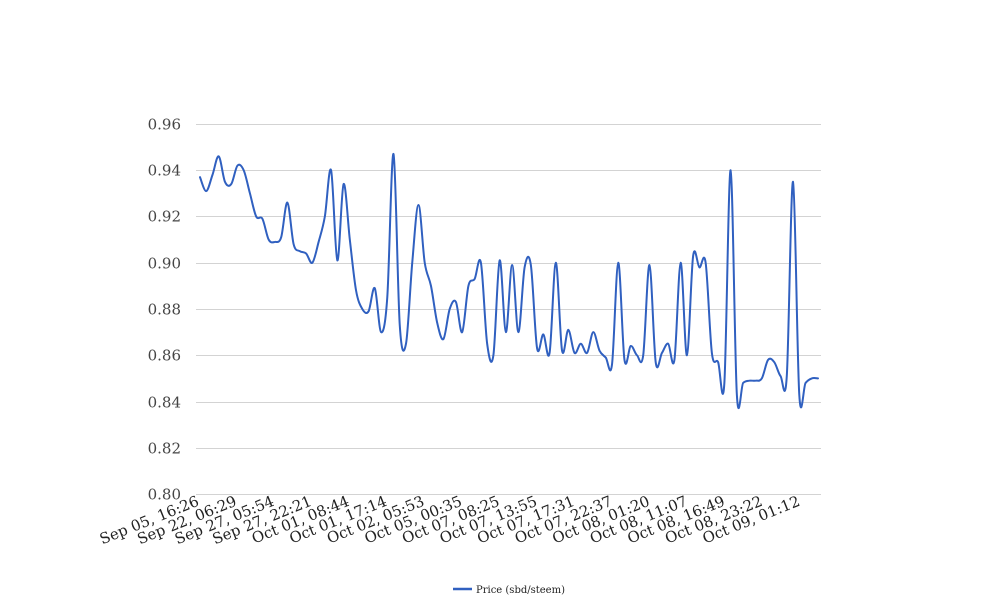 This screenshot has height=616, width=1008. Describe the element at coordinates (164, 171) in the screenshot. I see `y-tick-label: 0.94` at that location.